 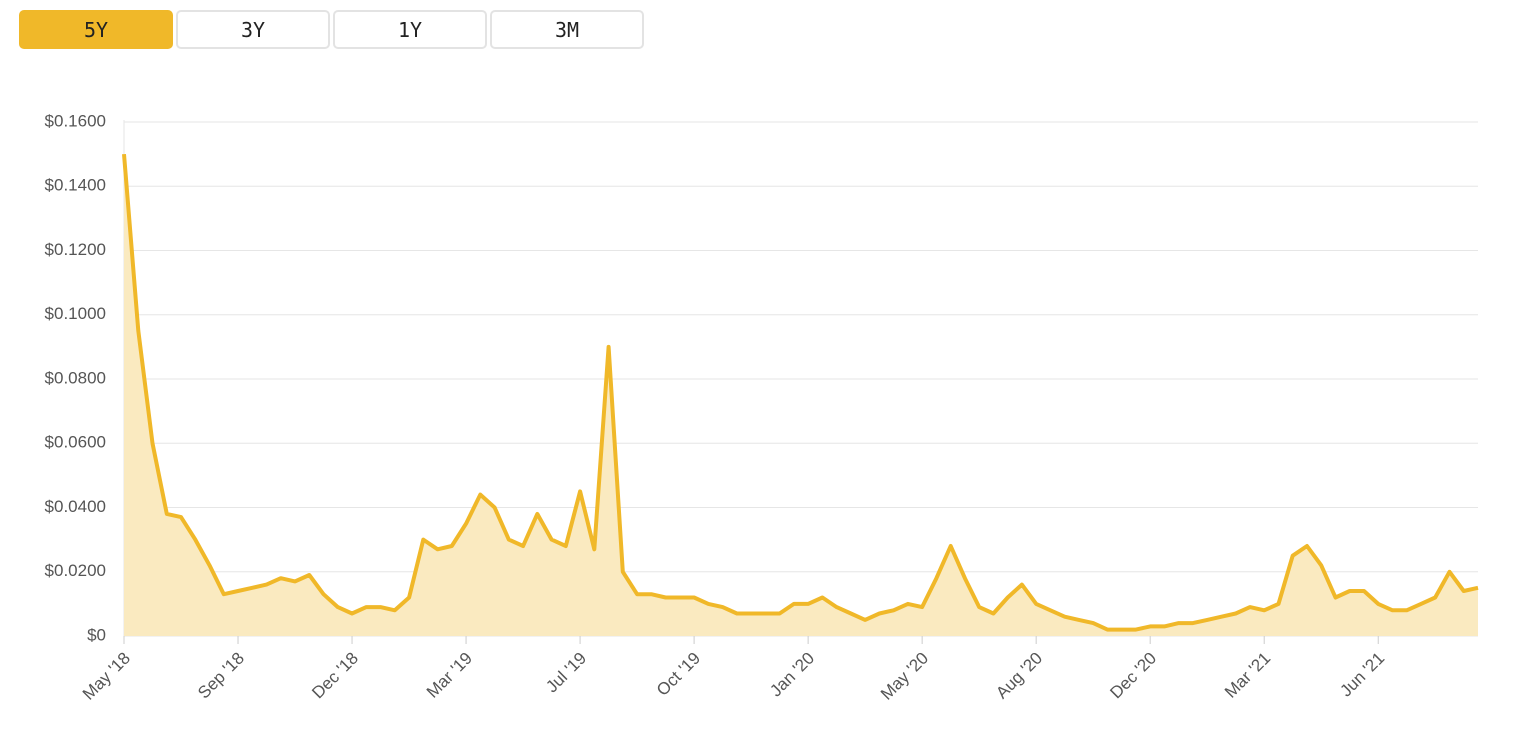 I want to click on x-tick-label: Jul '19, so click(x=566, y=673).